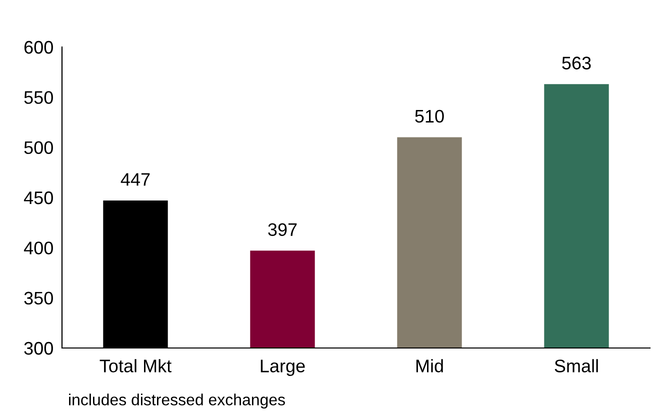  I want to click on data-label: 447, so click(135, 179).